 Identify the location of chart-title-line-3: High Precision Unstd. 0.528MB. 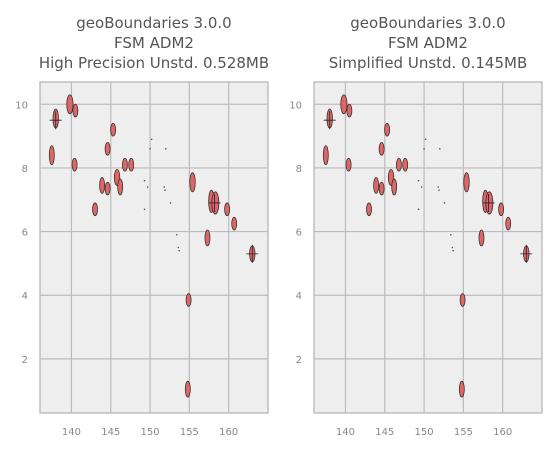
(154, 63).